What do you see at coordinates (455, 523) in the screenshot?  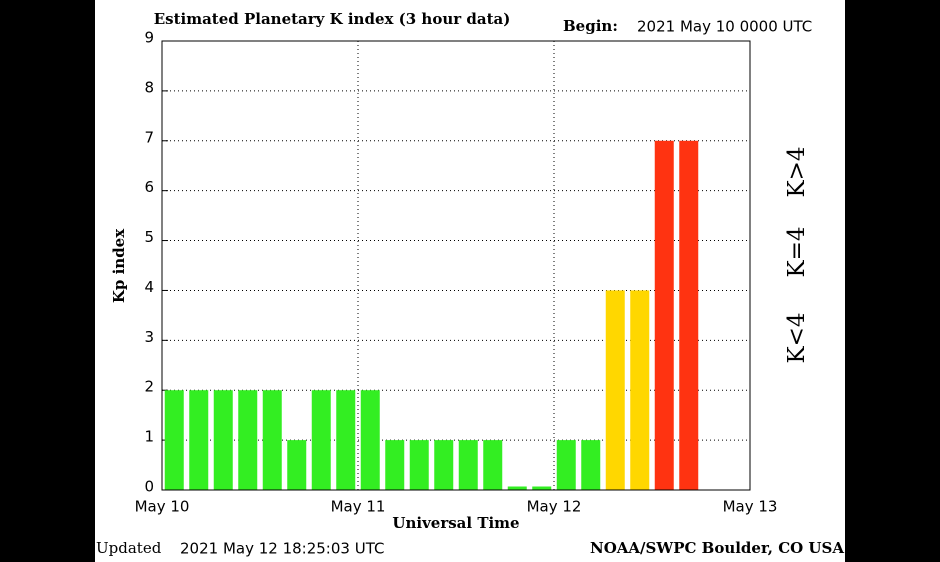 I see `x-axis-label: Universal Time` at bounding box center [455, 523].